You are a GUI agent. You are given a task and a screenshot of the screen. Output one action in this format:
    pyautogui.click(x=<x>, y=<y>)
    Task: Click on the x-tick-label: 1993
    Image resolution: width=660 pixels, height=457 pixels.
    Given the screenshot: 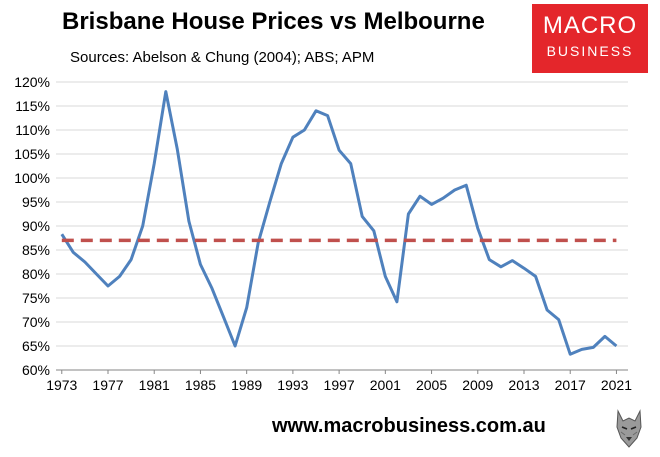 What is the action you would take?
    pyautogui.click(x=292, y=385)
    